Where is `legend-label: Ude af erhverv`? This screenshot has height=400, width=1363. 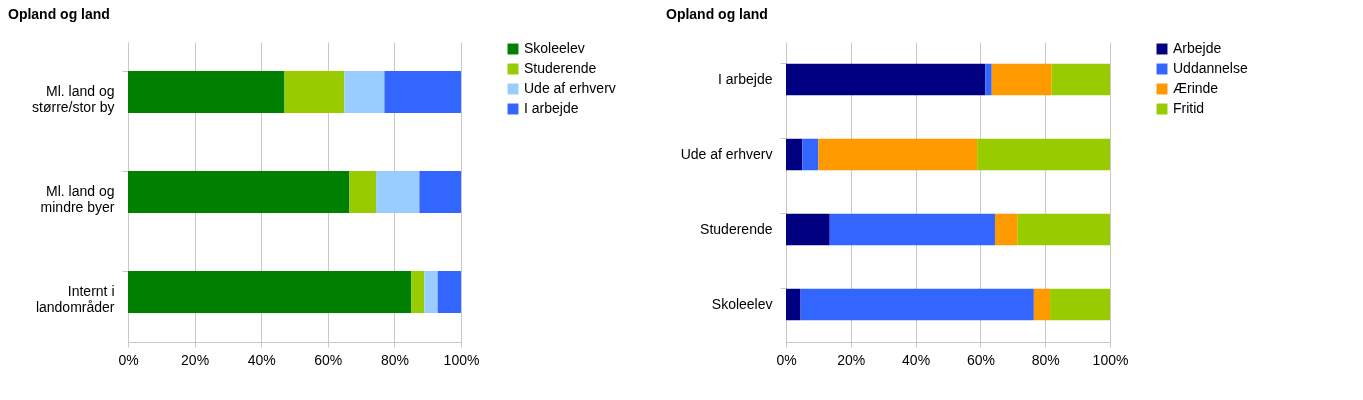
legend-label: Ude af erhverv is located at coordinates (570, 88).